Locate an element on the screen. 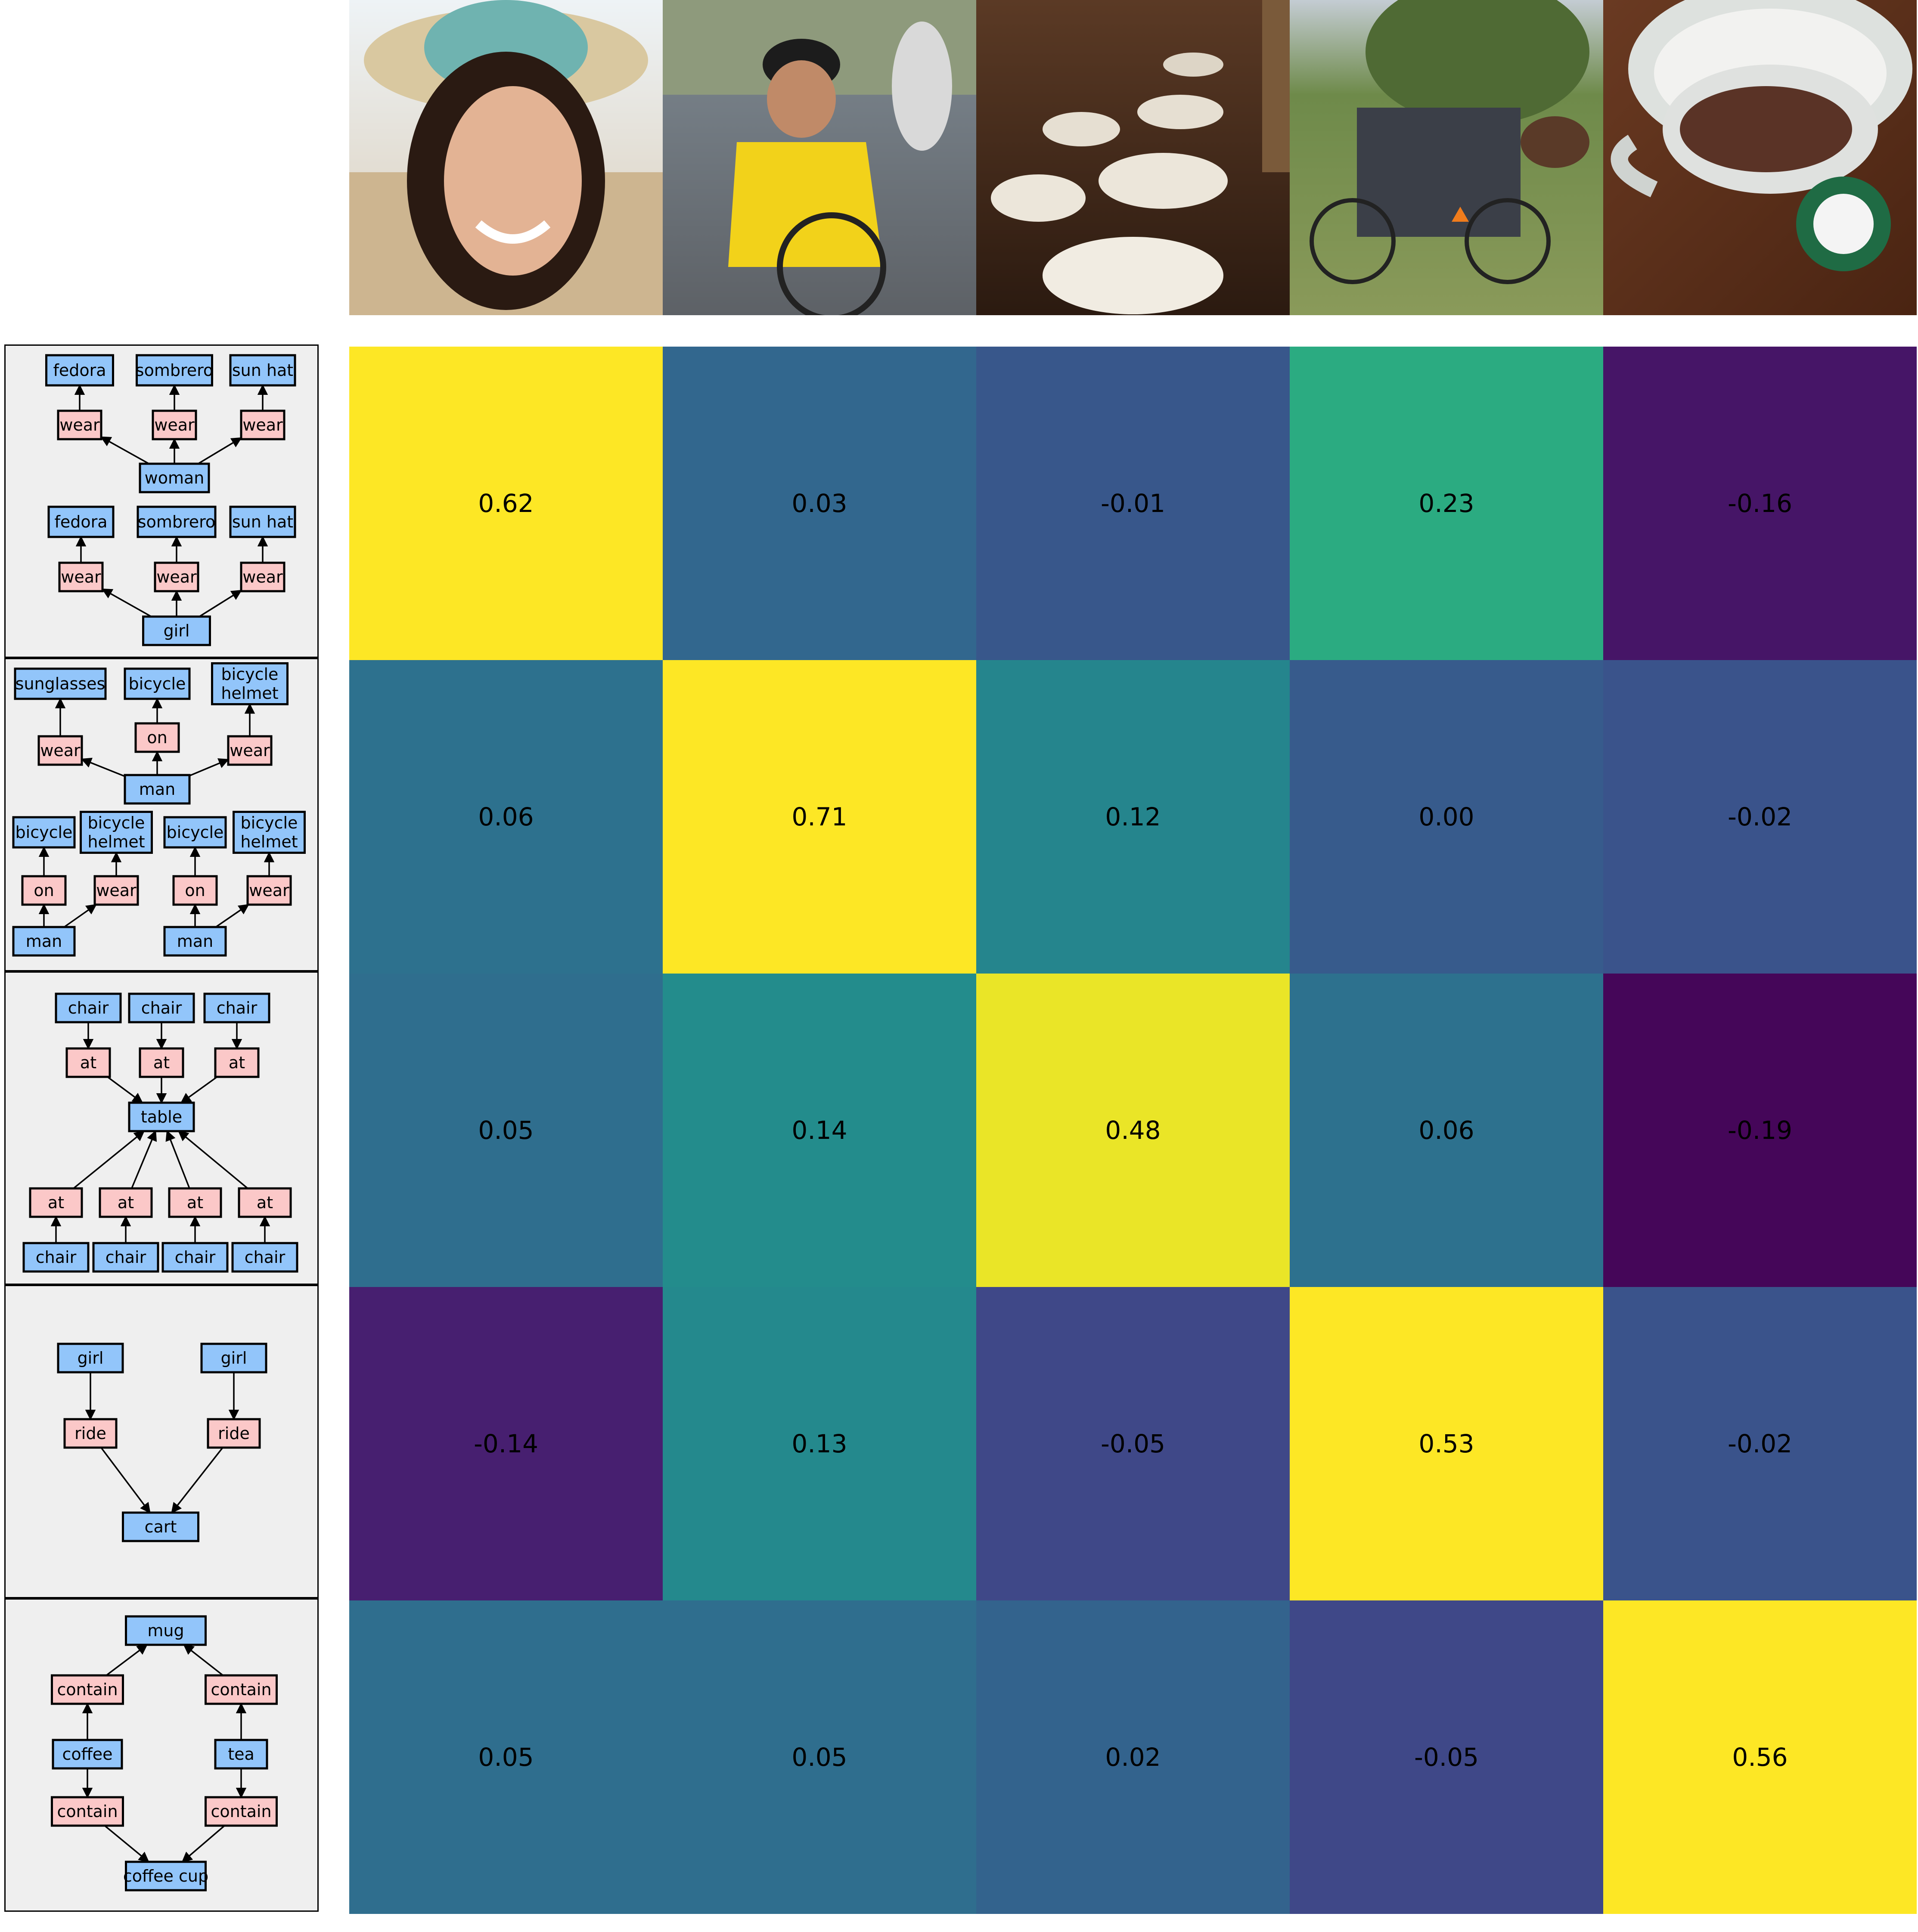 This screenshot has height=1932, width=1918. node-label: bicycle is located at coordinates (157, 683).